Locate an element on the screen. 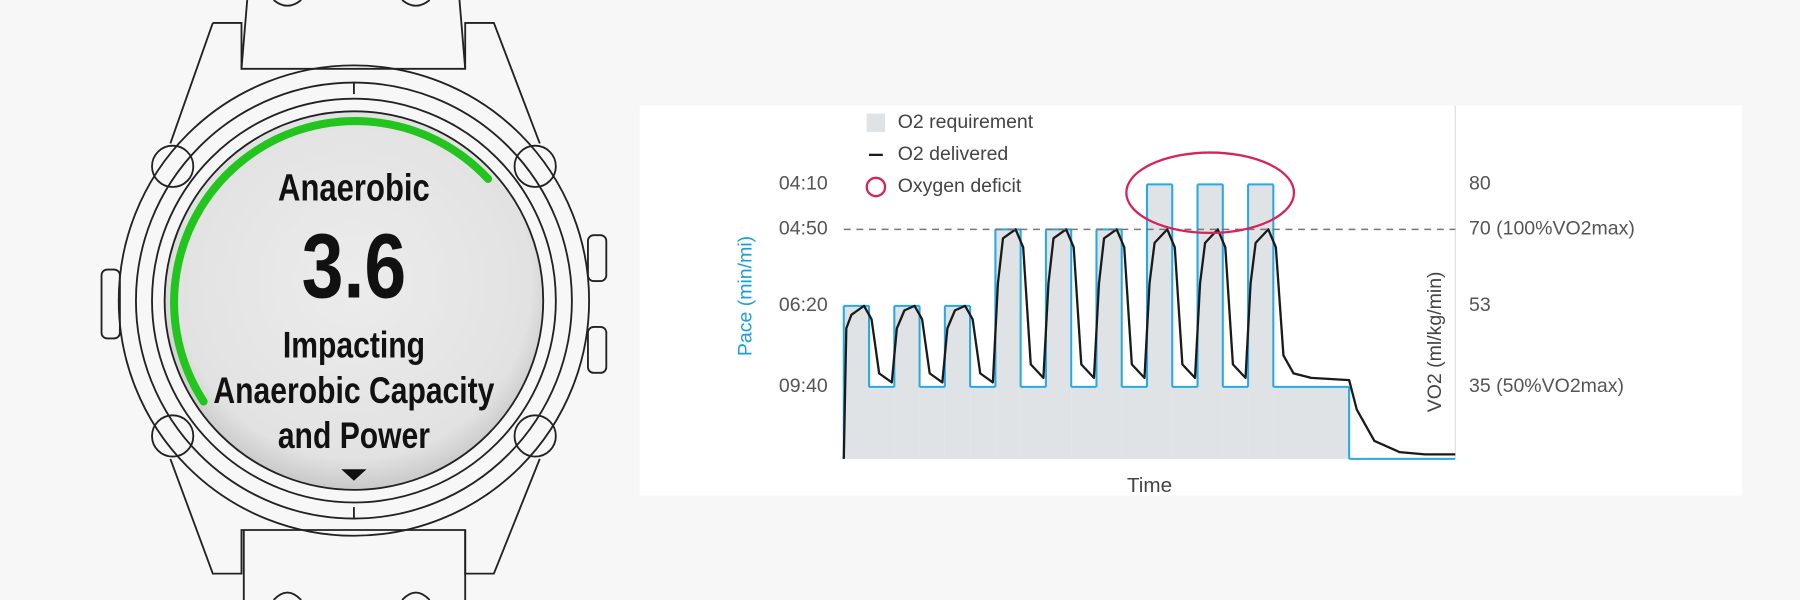 The height and width of the screenshot is (600, 1800). display is located at coordinates (354, 300).